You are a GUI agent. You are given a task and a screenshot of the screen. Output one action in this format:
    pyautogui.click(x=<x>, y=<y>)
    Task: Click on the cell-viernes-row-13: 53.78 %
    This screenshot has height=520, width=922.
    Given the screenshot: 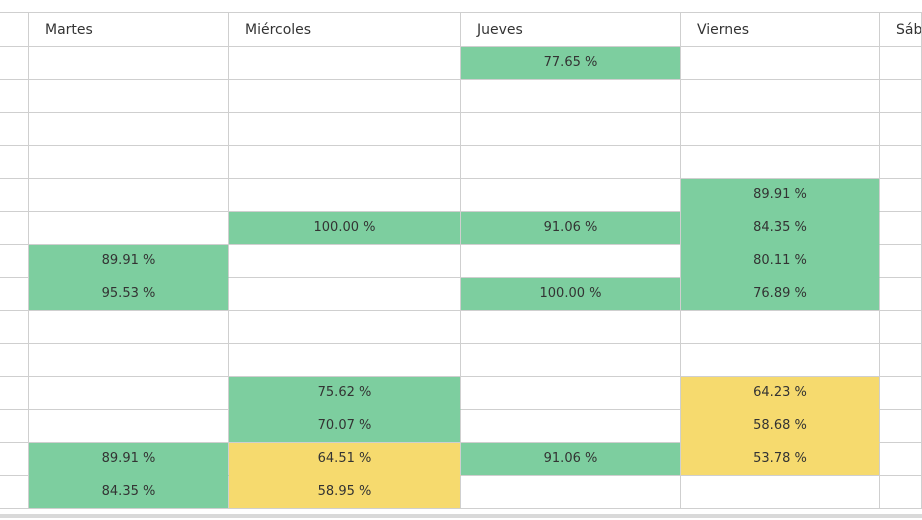 What is the action you would take?
    pyautogui.click(x=780, y=459)
    